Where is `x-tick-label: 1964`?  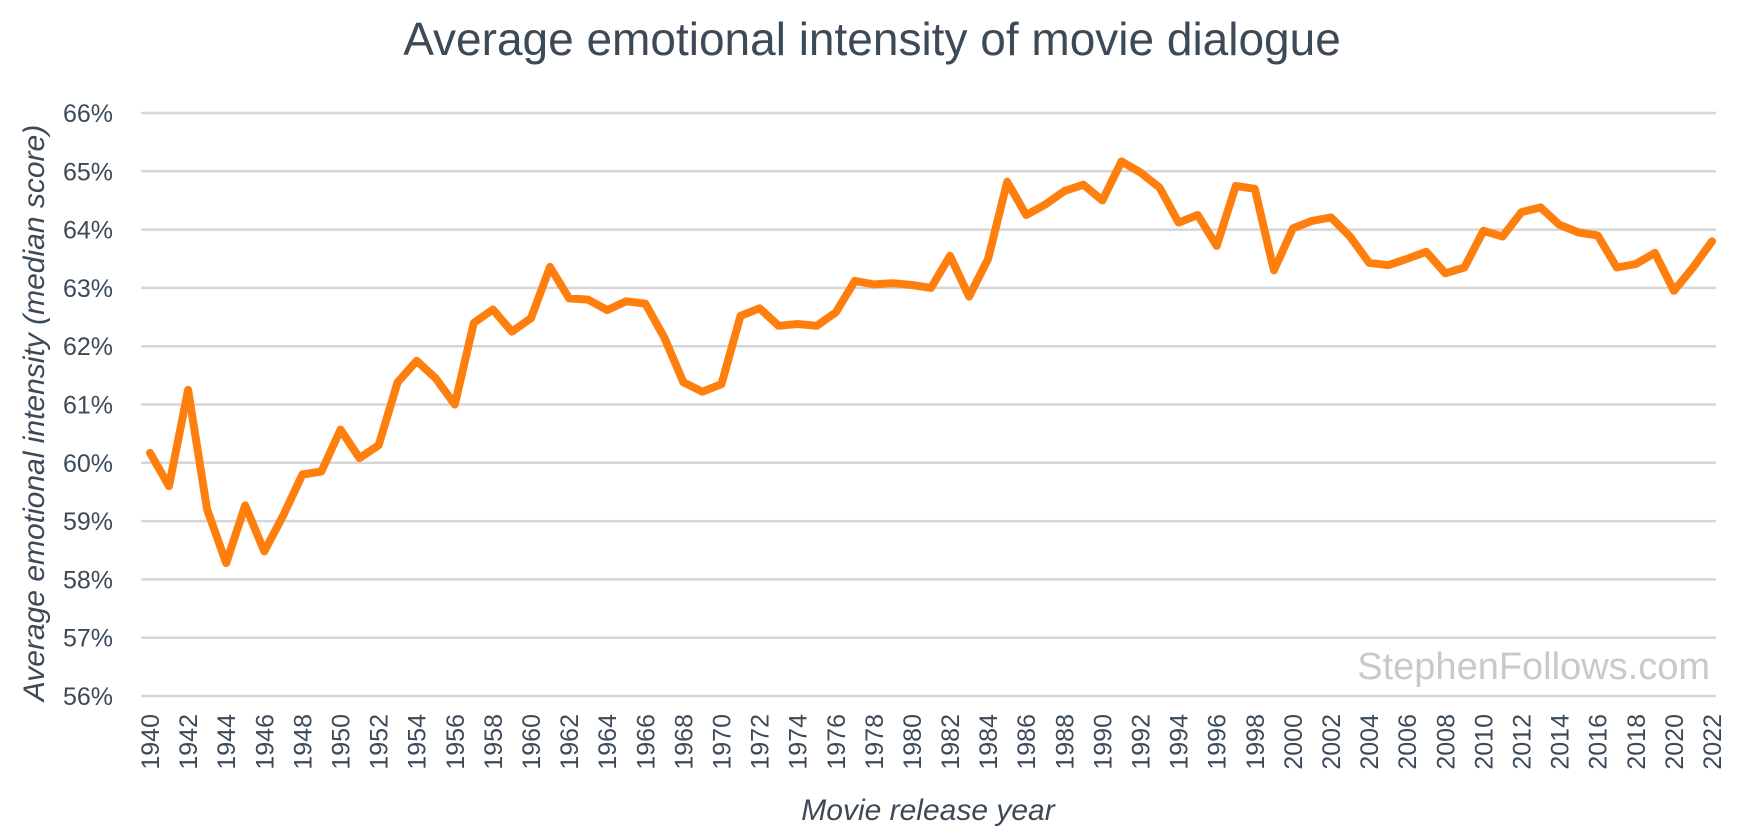 x-tick-label: 1964 is located at coordinates (608, 742).